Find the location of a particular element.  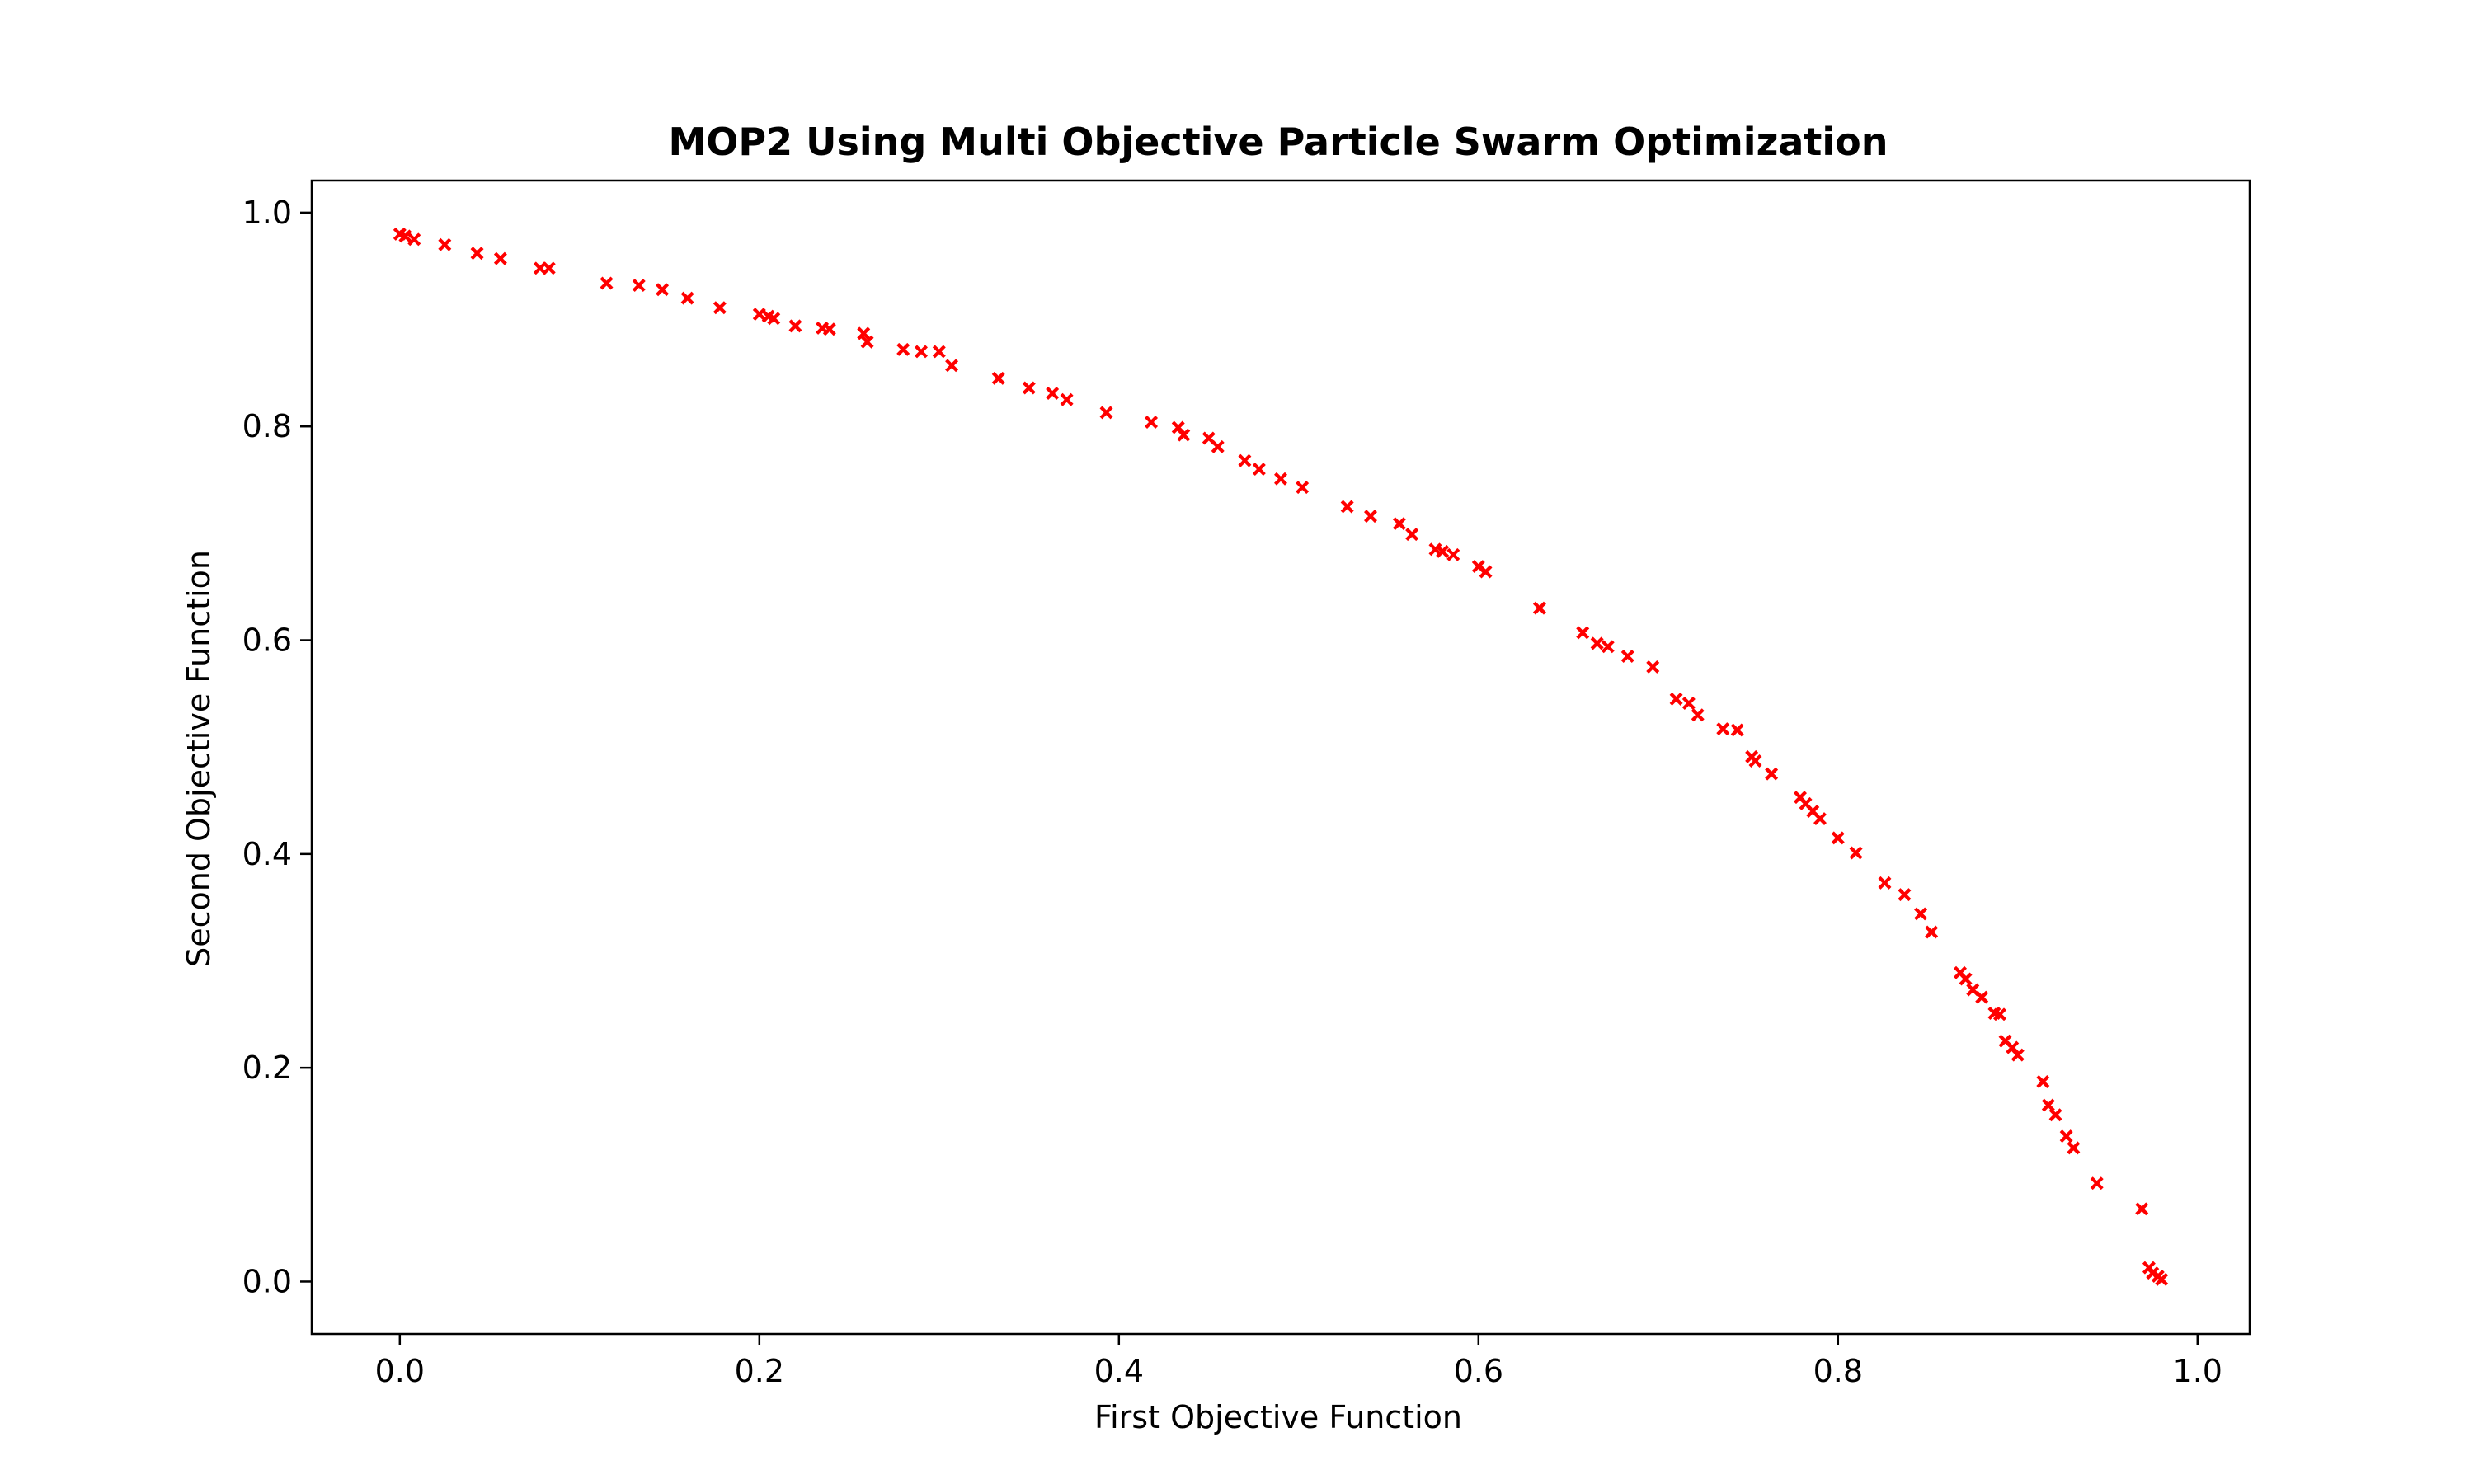

y-tick-label: 0.8 is located at coordinates (267, 426).